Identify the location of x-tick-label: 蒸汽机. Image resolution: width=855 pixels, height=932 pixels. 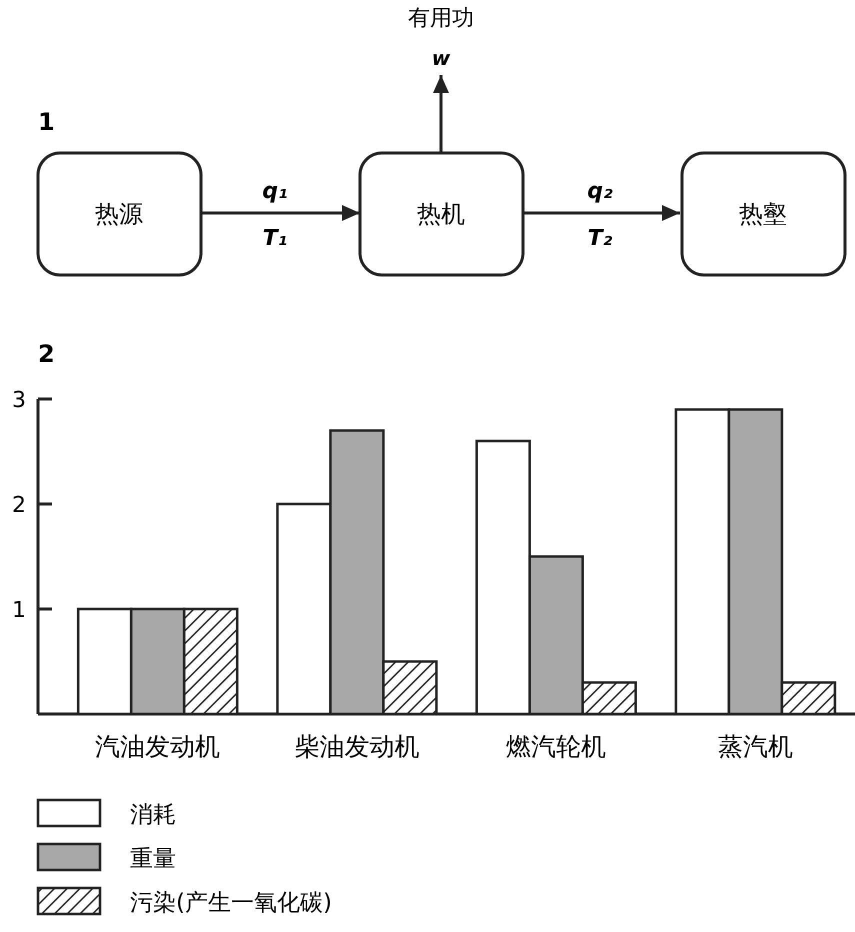
(755, 746).